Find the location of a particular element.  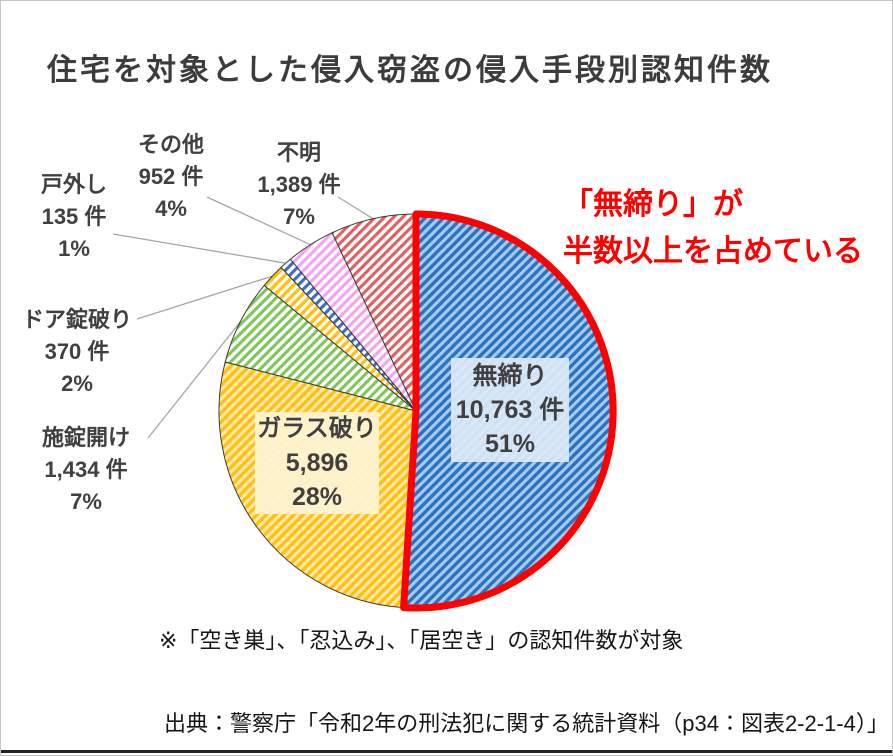

annotation-line2: 半数以上を占めている is located at coordinates (713, 251).